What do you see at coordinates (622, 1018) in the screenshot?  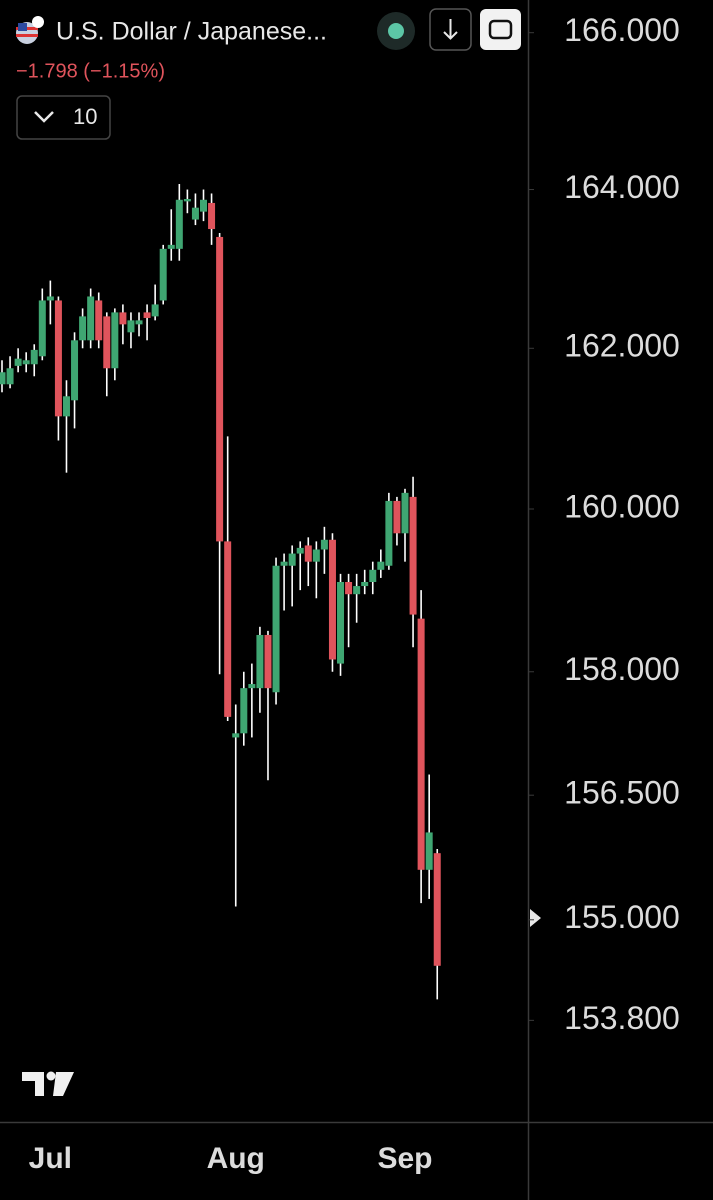 I see `y-tick-label: 153.800` at bounding box center [622, 1018].